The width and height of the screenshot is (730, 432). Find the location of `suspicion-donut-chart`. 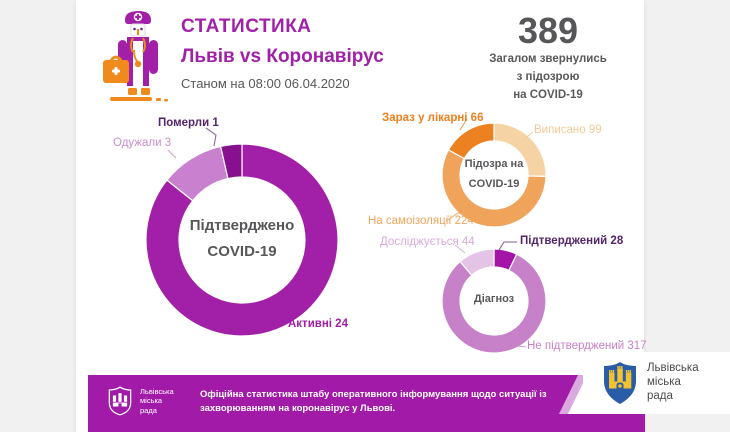

suspicion-donut-chart is located at coordinates (494, 175).